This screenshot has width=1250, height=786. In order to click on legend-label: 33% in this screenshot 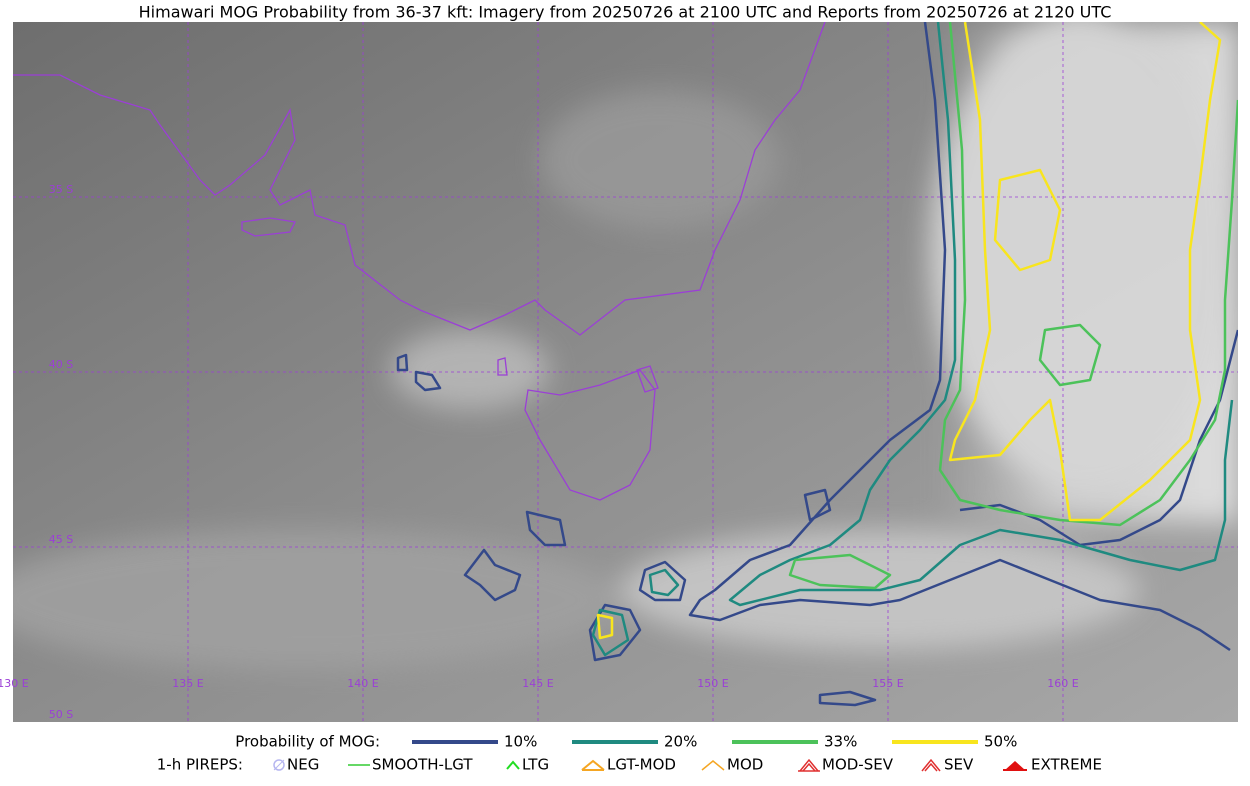, I will do `click(840, 742)`.